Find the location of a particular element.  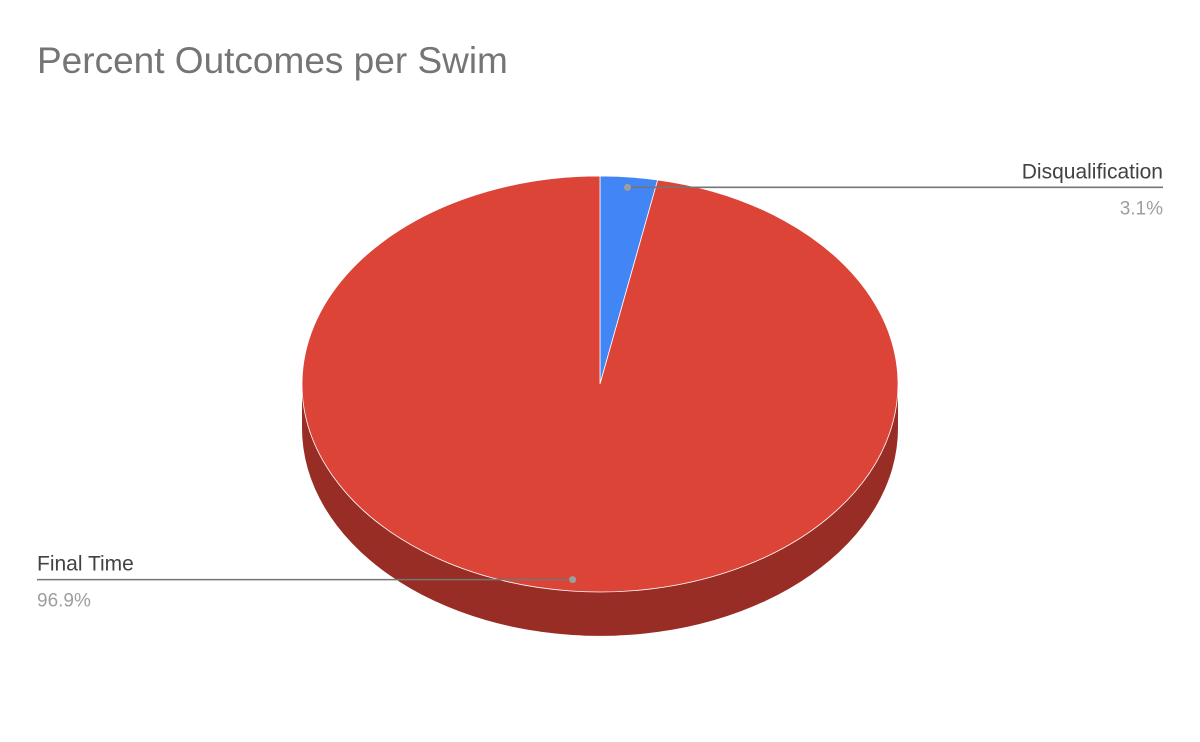

slice-value-disqualification: 3.1% is located at coordinates (1141, 208).